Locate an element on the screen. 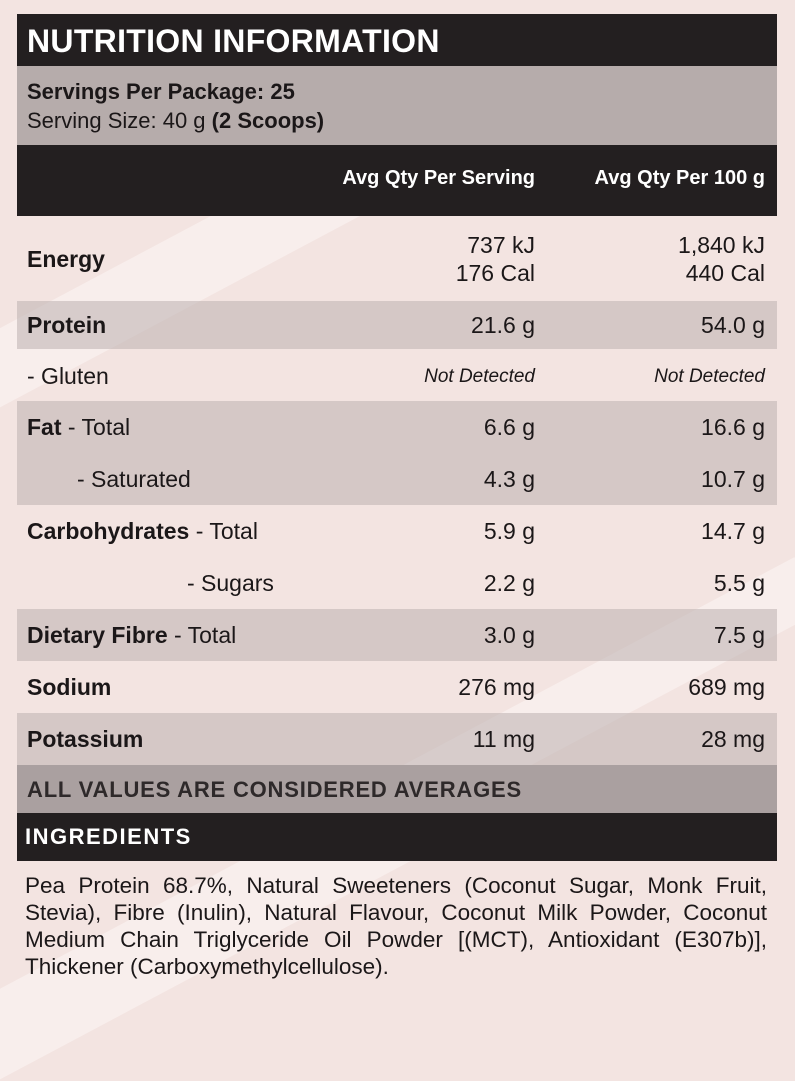  serving-size: Serving Size: 40 g (2 Scoops) is located at coordinates (175, 121).